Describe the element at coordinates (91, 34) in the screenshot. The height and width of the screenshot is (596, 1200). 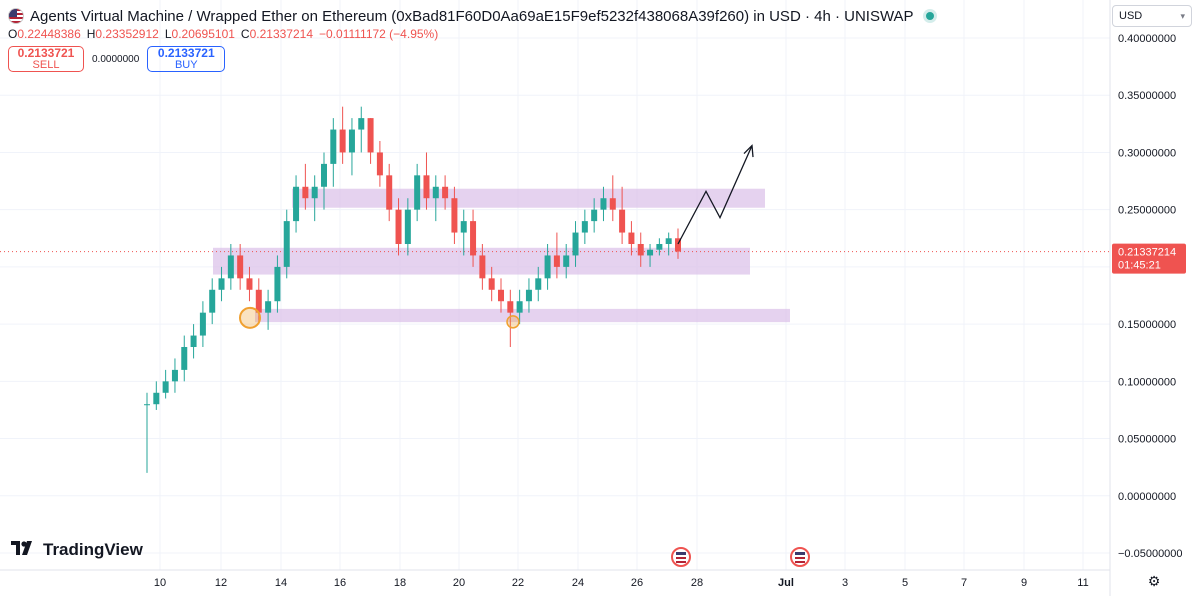
I see `high-label: H` at that location.